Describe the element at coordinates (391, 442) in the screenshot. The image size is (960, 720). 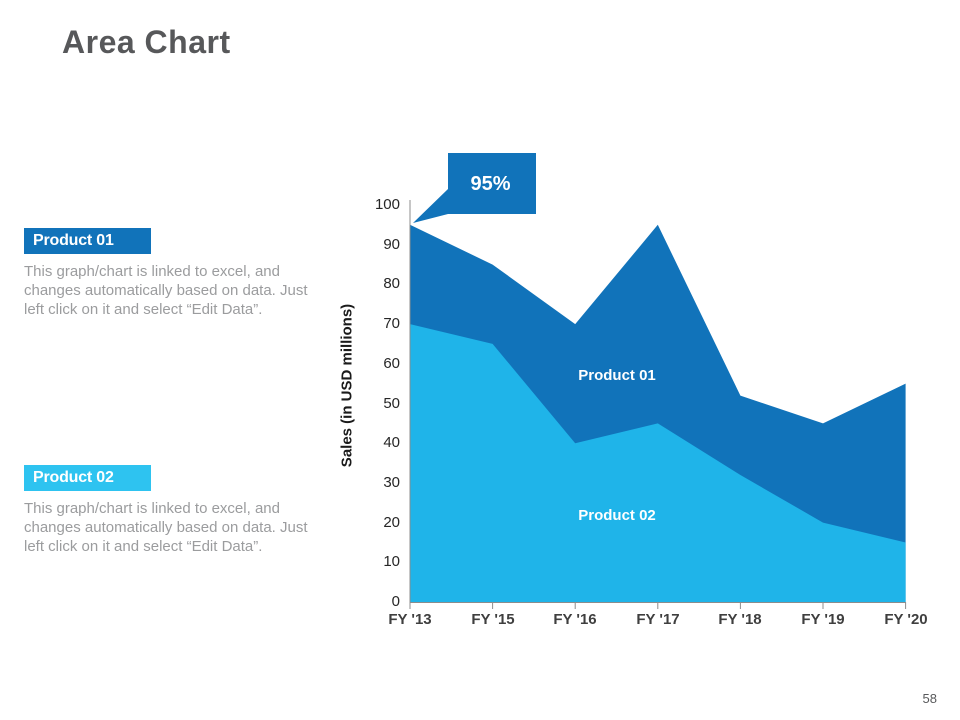
I see `y-axis-tick-label: 40` at that location.